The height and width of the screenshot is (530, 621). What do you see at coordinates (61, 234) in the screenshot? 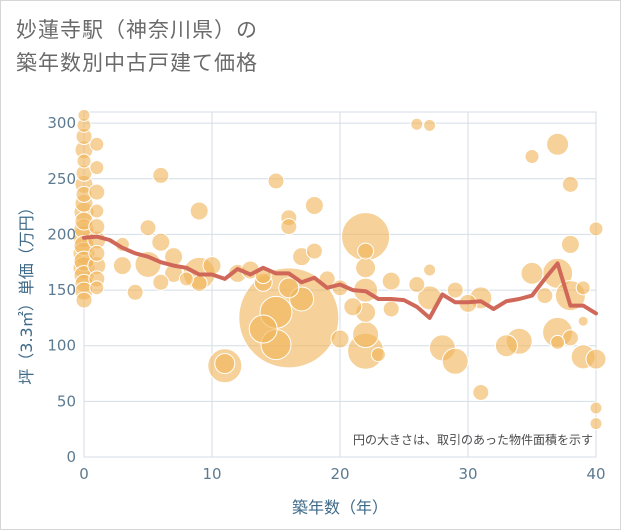
I see `y-tick-label: 200` at bounding box center [61, 234].